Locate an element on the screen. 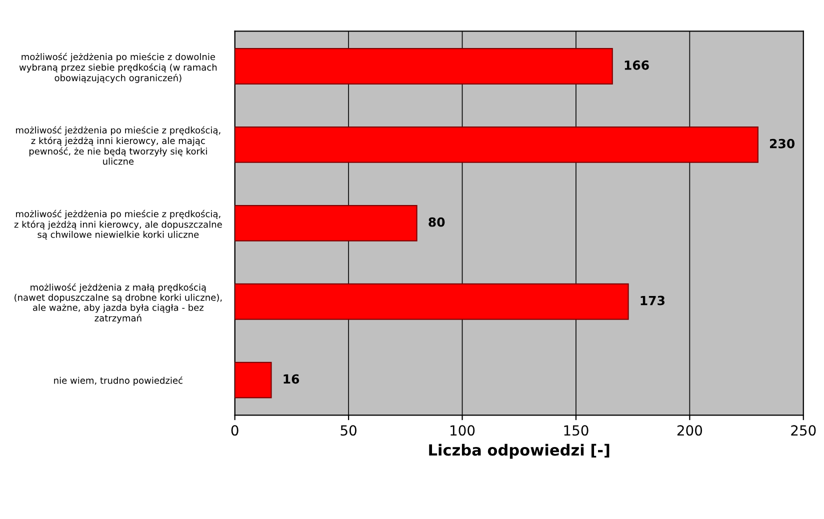 The width and height of the screenshot is (824, 519). y-tick-label: możliwość jeżdżenia po mieście z dowolnie wybraną przez siebie prędkością (w ramach obowiązujących ograniczeń) is located at coordinates (118, 68).